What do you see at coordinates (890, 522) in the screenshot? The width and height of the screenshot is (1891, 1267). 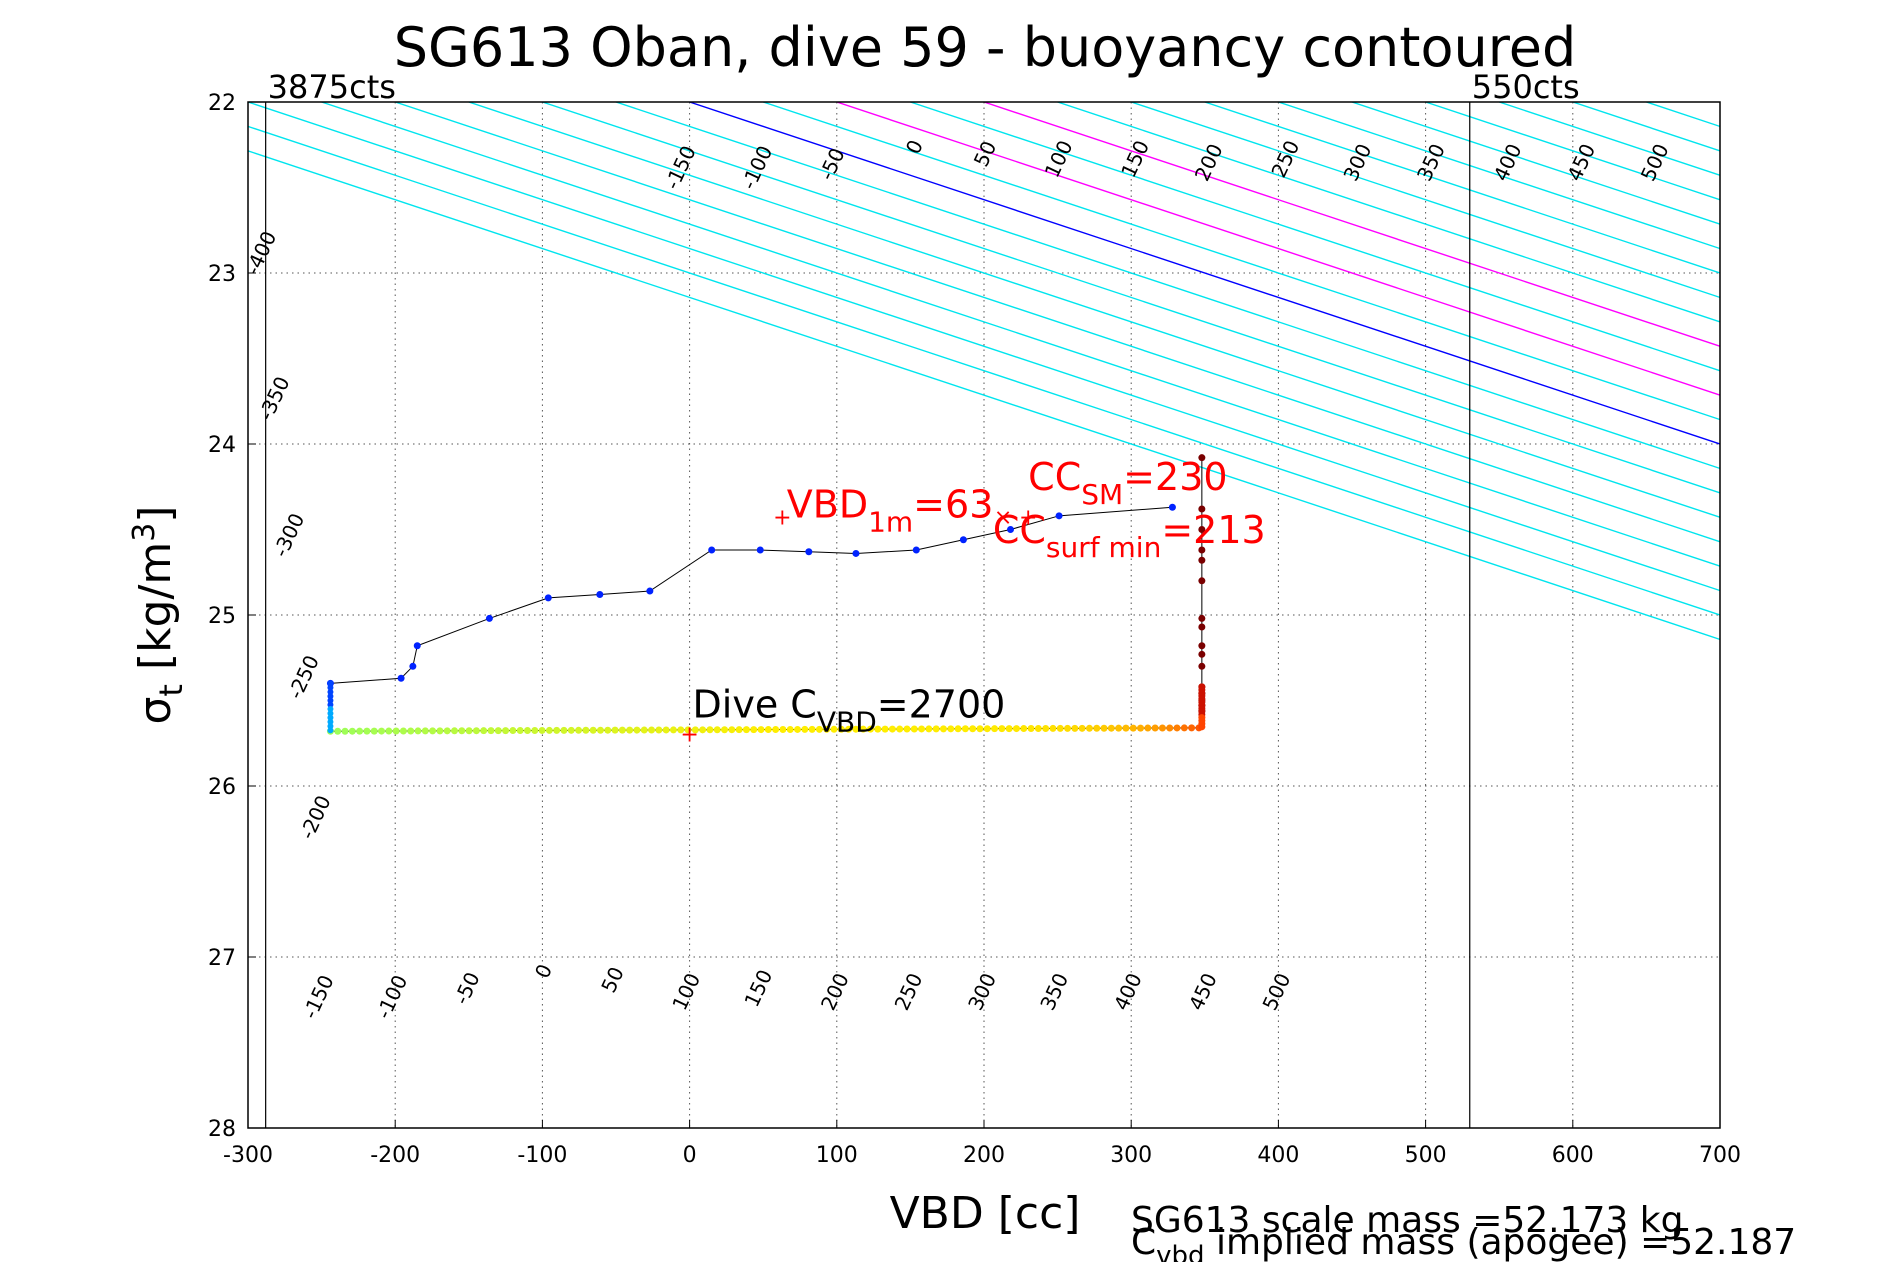 I see `annotation-label-sub: 1m` at bounding box center [890, 522].